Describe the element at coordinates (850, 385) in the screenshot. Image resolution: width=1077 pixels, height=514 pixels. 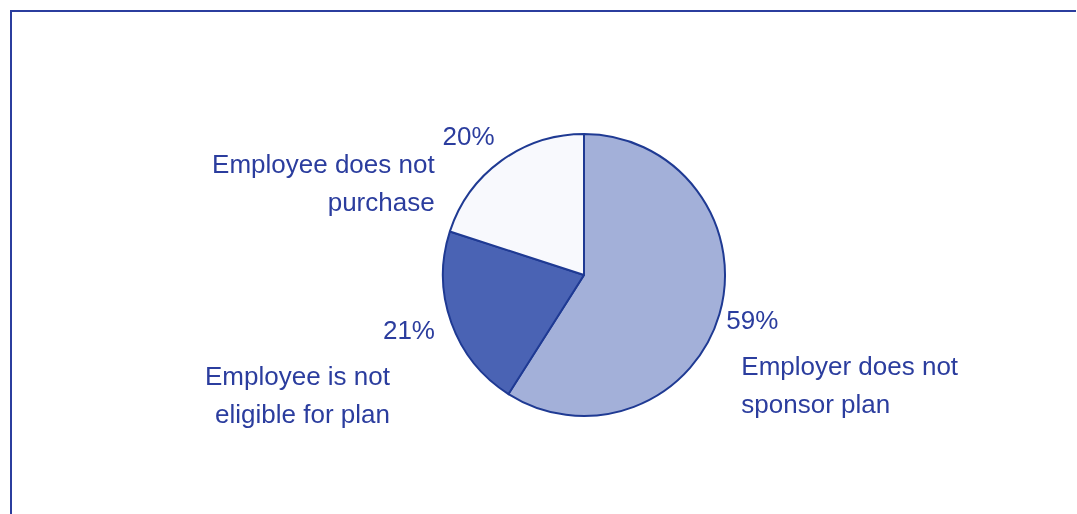
I see `slice-label: Employer does not sponsor plan` at that location.